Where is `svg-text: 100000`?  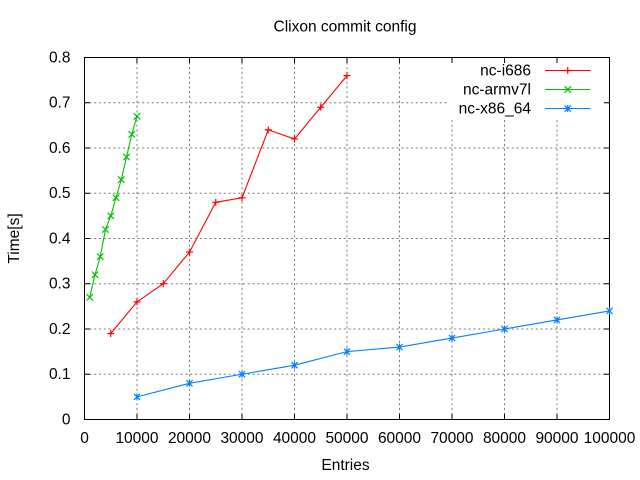
svg-text: 100000 is located at coordinates (610, 438).